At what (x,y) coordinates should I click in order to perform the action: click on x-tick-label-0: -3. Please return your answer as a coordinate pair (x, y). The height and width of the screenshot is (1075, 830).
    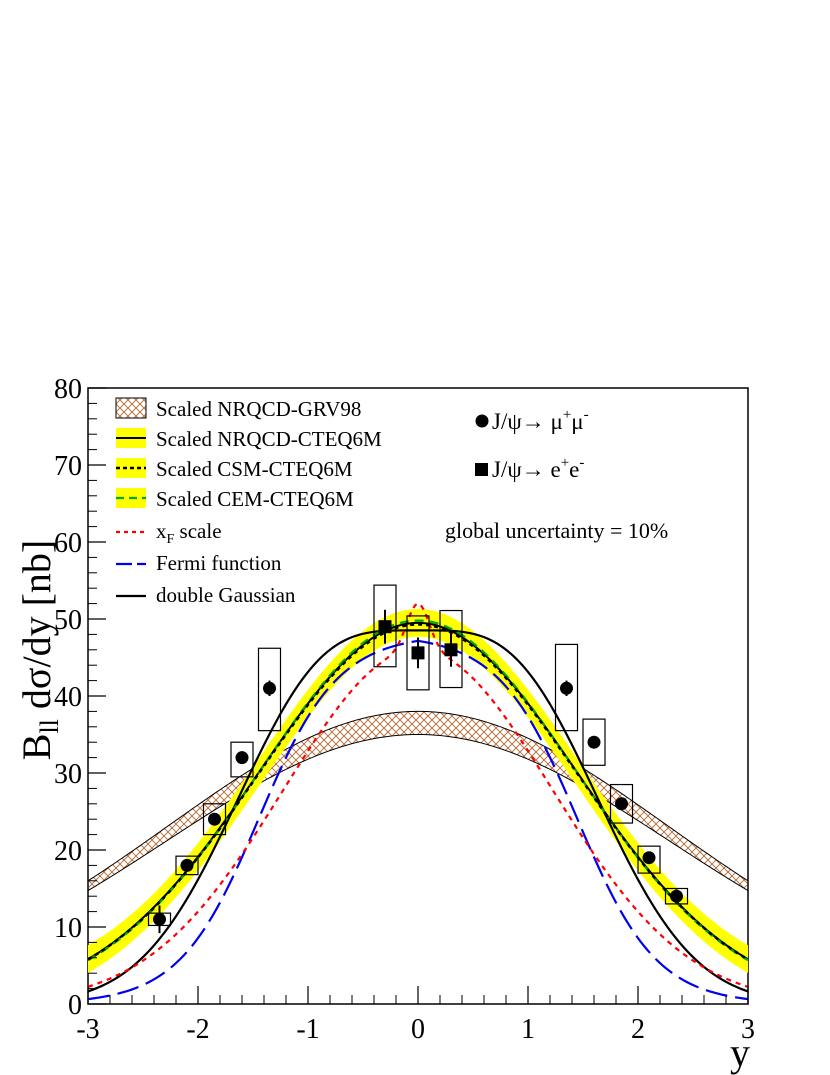
    Looking at the image, I should click on (87, 1029).